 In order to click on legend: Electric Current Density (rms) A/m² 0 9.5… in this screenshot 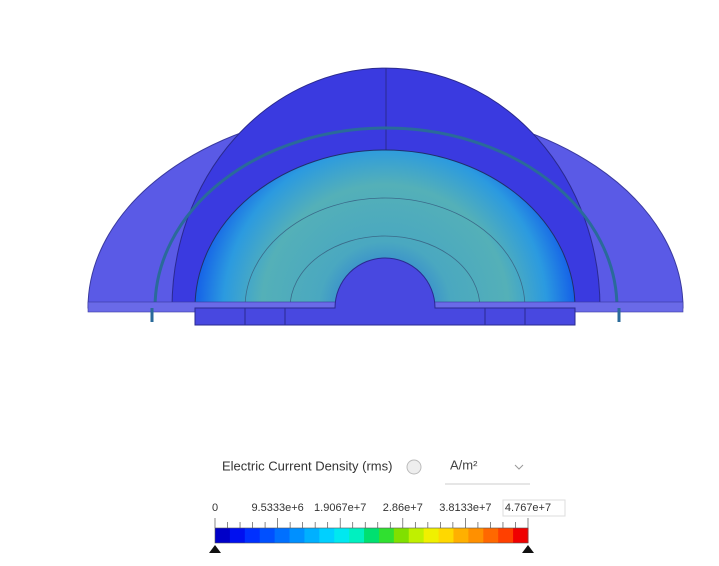, I will do `click(387, 505)`.